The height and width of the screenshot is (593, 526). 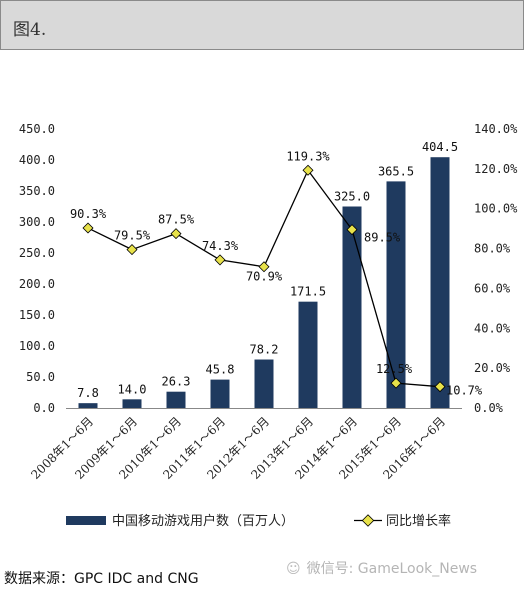 I want to click on growth-value-label: 10.7%, so click(x=464, y=391).